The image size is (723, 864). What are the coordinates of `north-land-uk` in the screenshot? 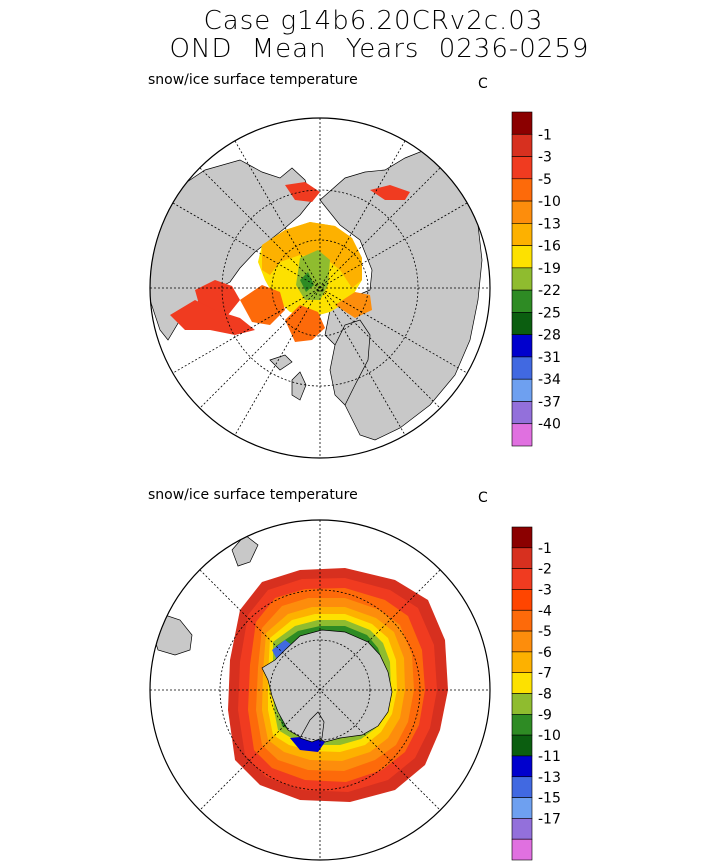 It's located at (299, 386).